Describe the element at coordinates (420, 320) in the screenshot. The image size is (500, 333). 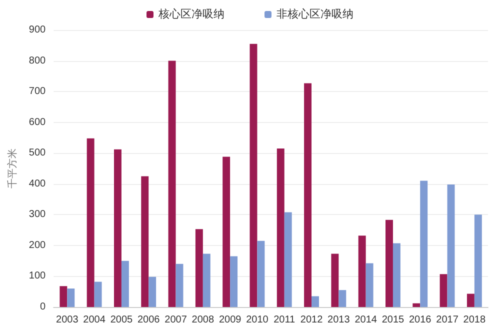
I see `x-tick-label: 2016` at that location.